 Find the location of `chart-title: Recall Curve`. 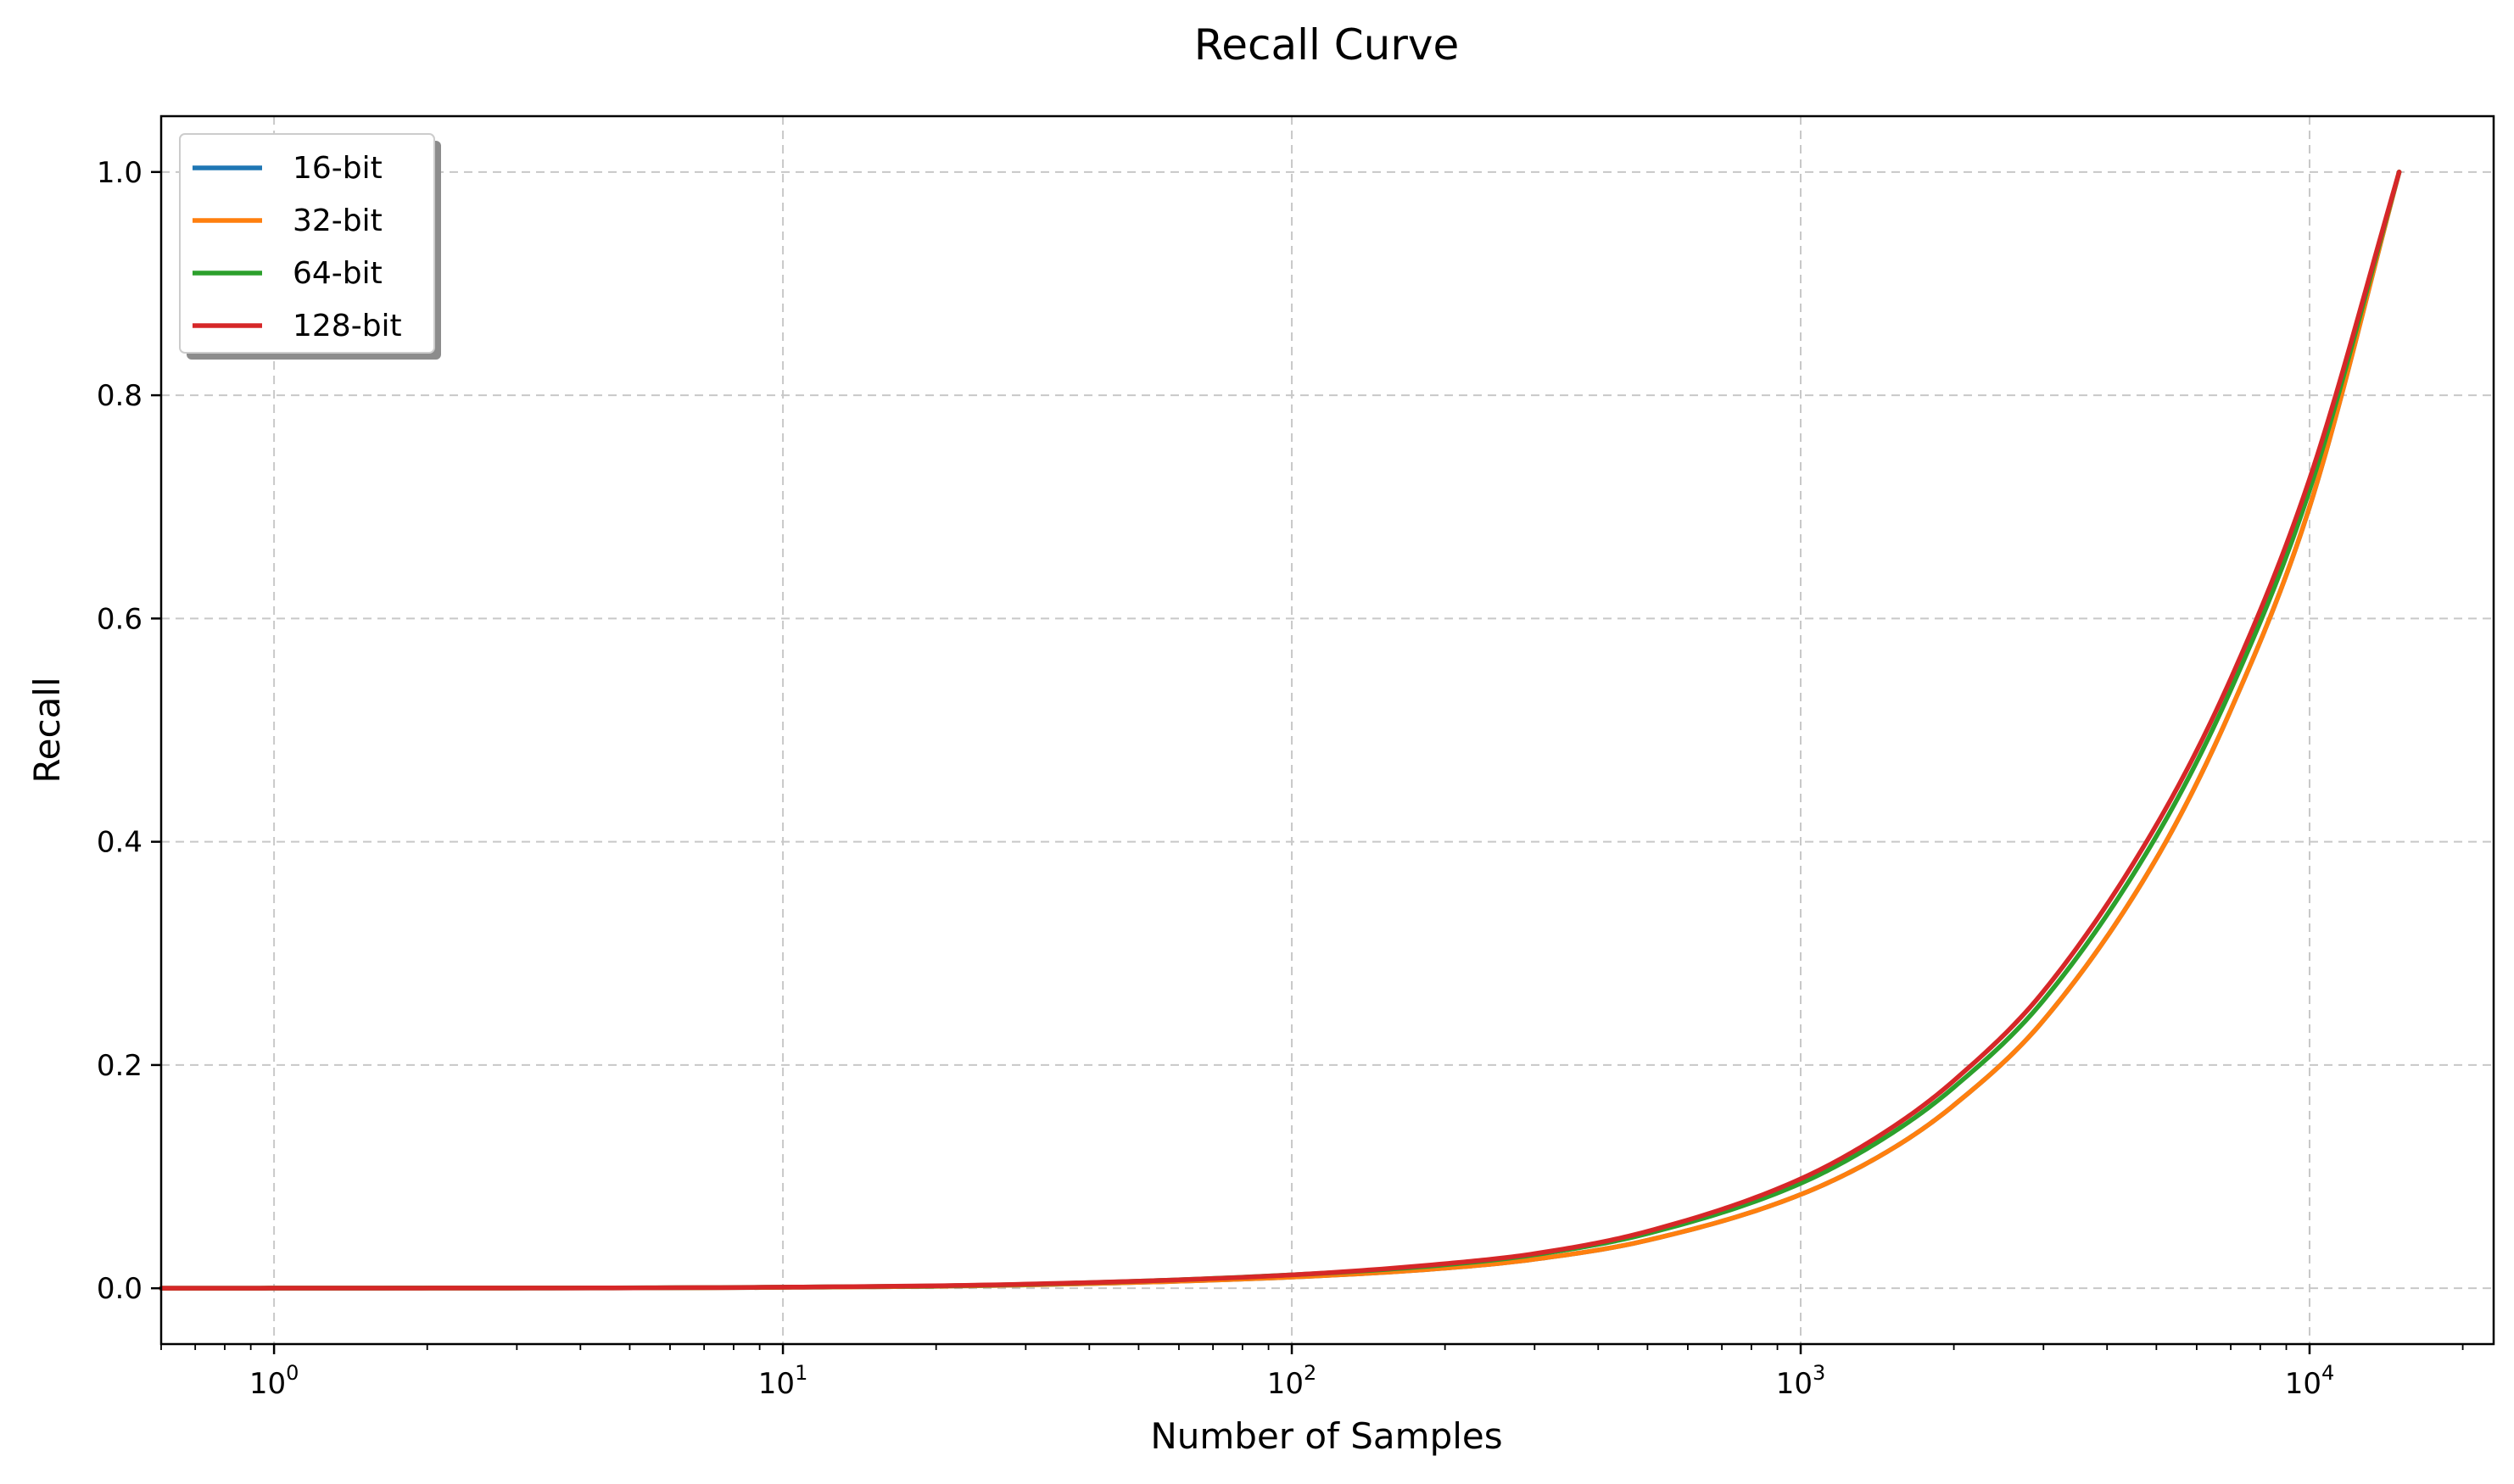

chart-title: Recall Curve is located at coordinates (1327, 45).